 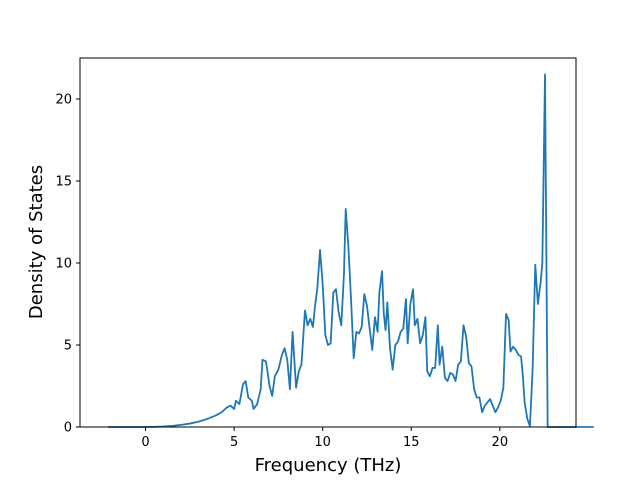 What do you see at coordinates (68, 346) in the screenshot?
I see `y-tick-label: 5` at bounding box center [68, 346].